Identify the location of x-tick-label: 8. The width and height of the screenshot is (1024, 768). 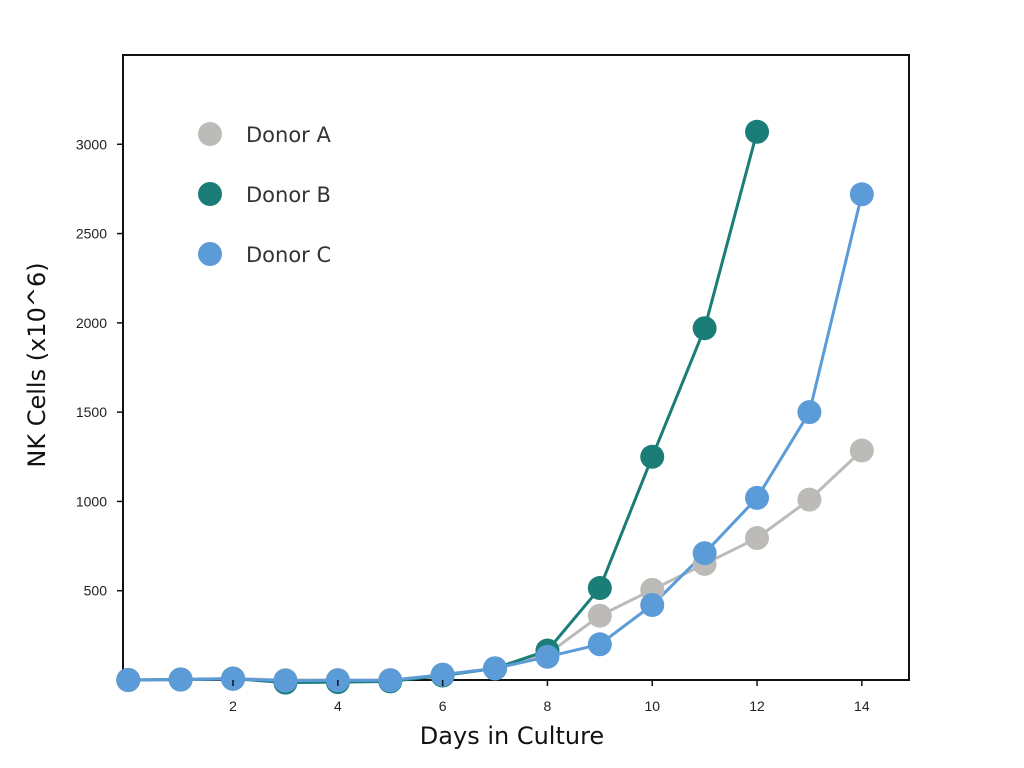
(548, 706).